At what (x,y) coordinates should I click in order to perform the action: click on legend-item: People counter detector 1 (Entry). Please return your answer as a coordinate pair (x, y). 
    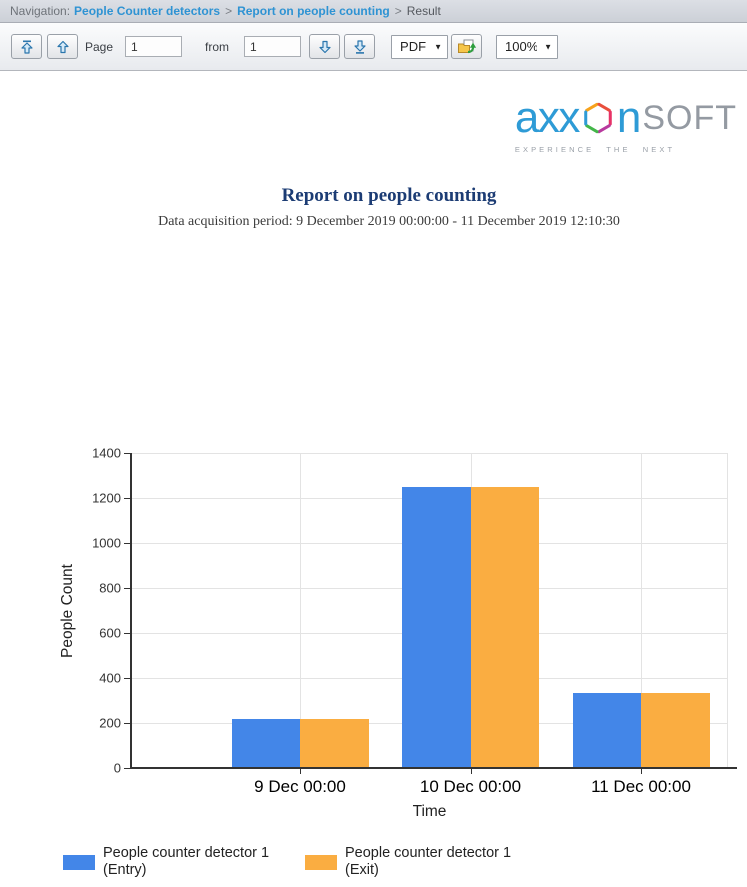
    Looking at the image, I should click on (166, 862).